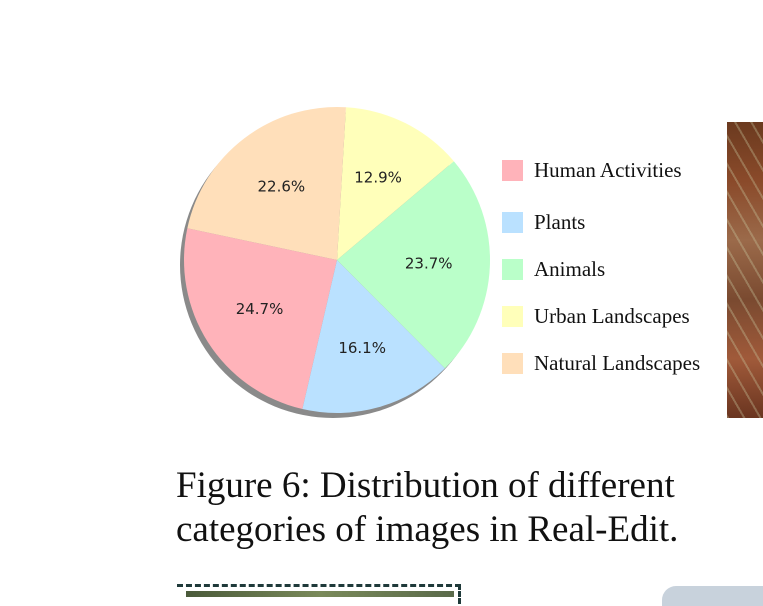  I want to click on legend-item: Plants, so click(543, 222).